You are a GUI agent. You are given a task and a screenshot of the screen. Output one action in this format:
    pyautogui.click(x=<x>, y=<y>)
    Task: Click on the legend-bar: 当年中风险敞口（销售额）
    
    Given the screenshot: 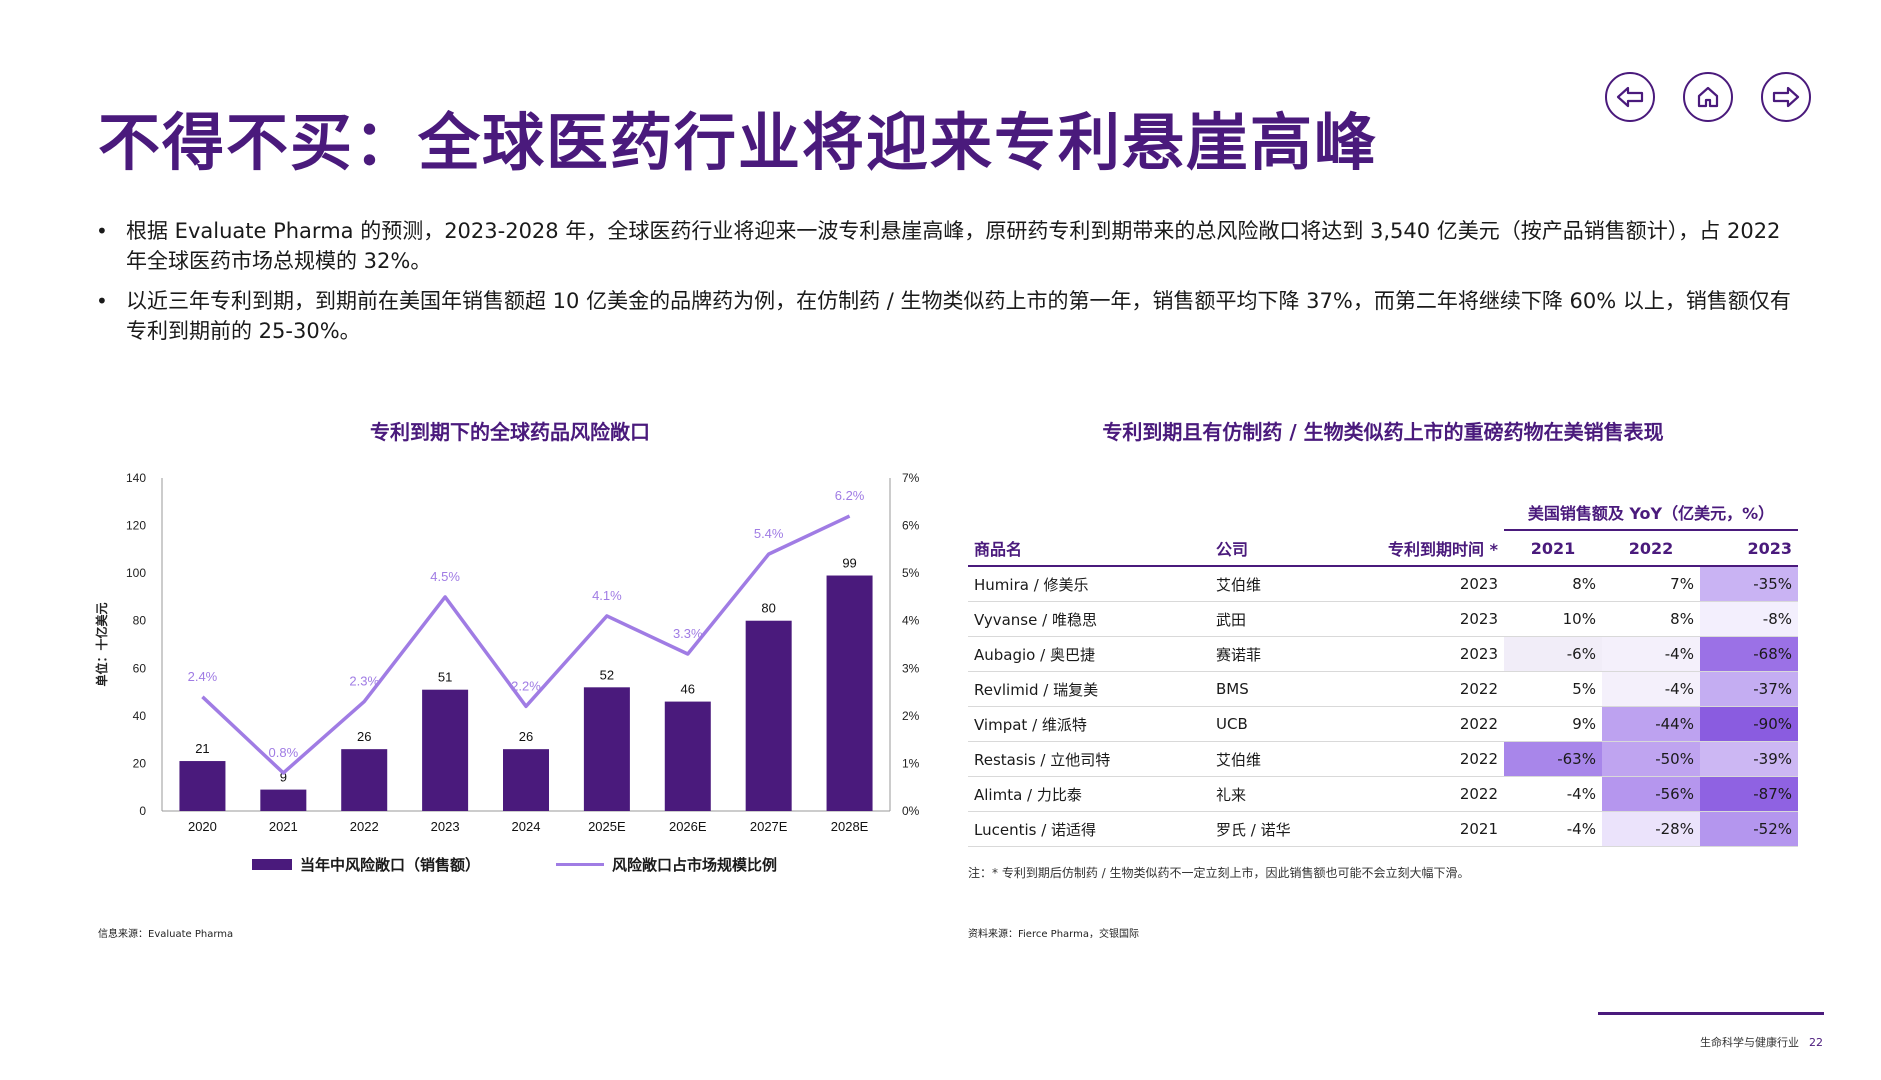 What is the action you would take?
    pyautogui.click(x=366, y=864)
    